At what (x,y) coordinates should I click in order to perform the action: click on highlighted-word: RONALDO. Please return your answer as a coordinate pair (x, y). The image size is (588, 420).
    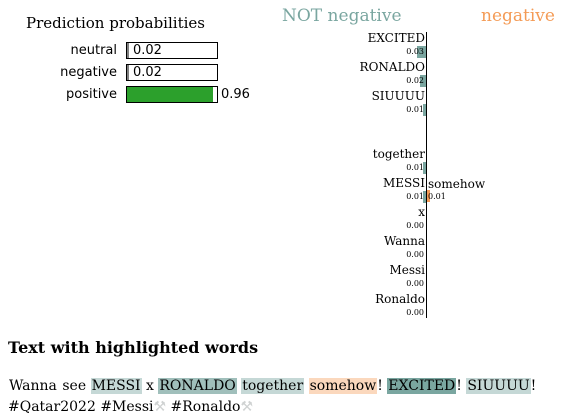
    Looking at the image, I should click on (197, 386).